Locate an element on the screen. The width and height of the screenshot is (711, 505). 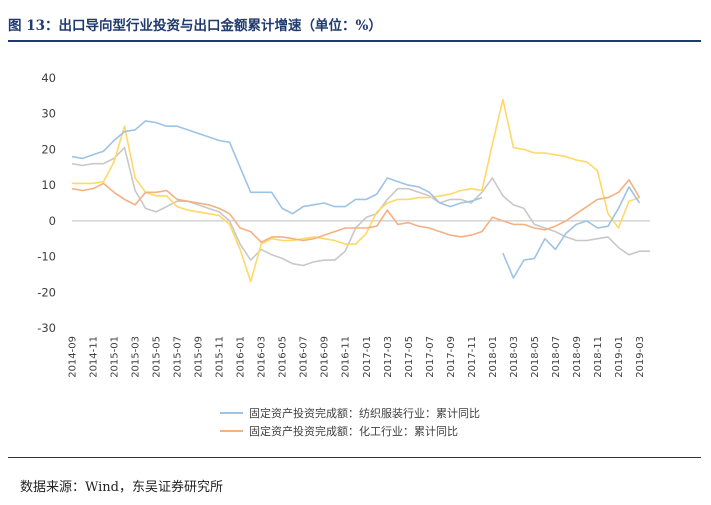
x-tick-label: 2018-05 is located at coordinates (535, 357).